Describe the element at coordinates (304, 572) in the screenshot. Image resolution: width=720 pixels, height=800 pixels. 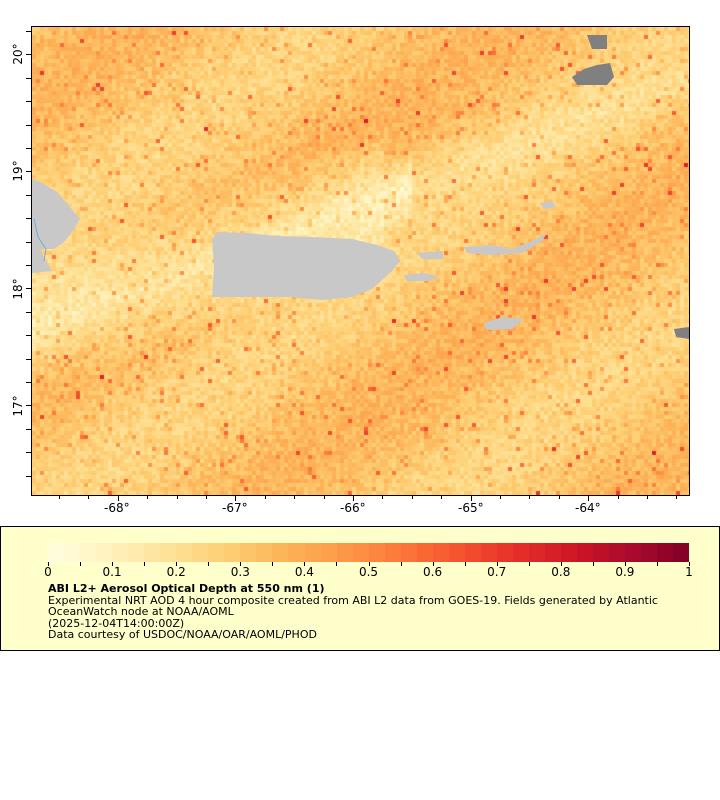
I see `colorbar-label: 0.4` at that location.